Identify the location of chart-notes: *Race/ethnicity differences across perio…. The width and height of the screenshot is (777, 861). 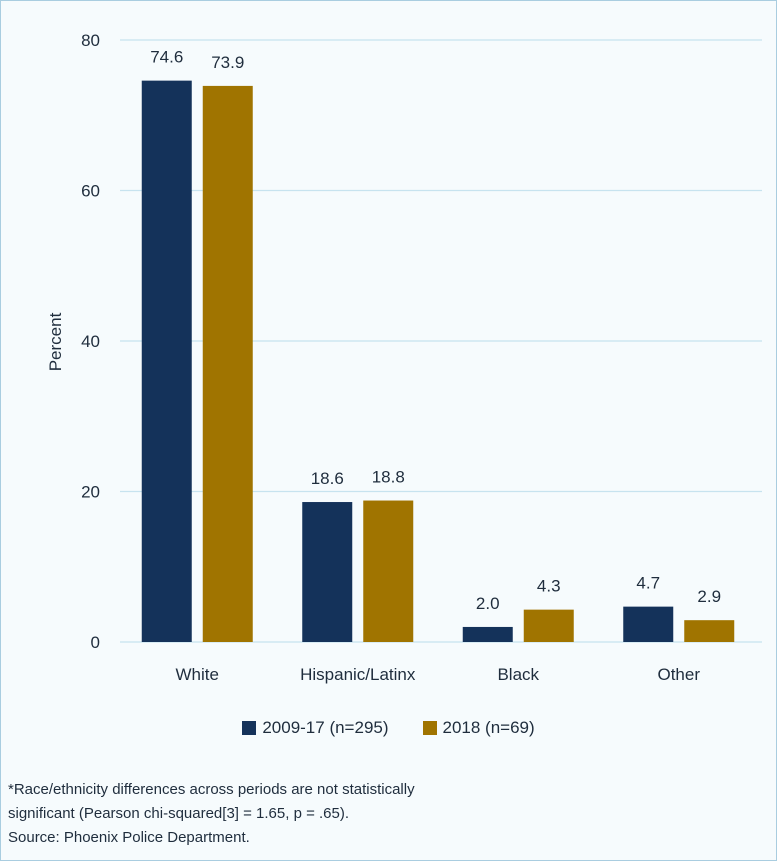
(388, 814).